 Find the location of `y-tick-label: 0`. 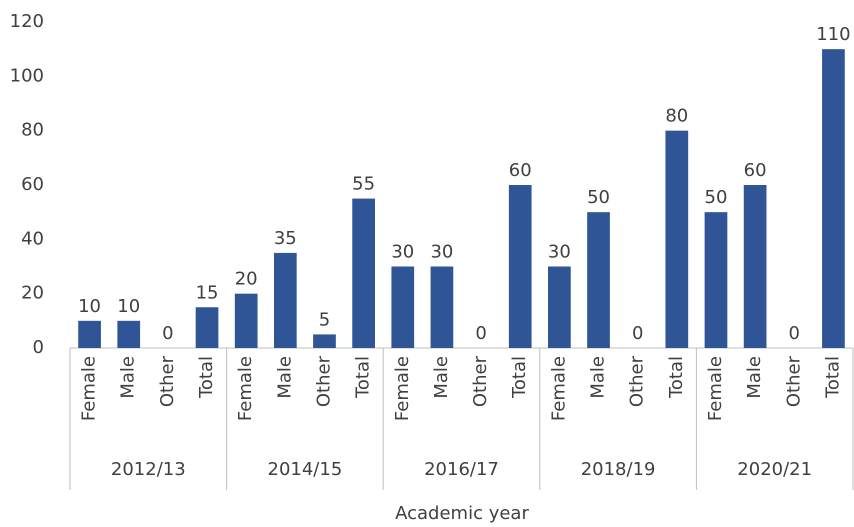

y-tick-label: 0 is located at coordinates (38, 347).